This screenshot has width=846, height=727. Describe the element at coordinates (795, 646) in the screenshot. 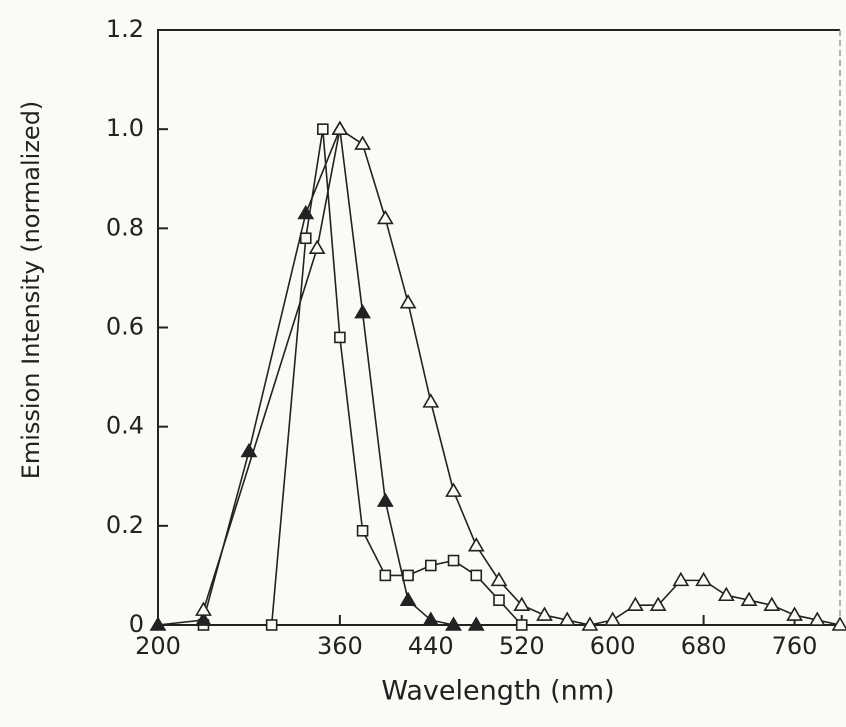

I see `x-tick-label: 760` at that location.